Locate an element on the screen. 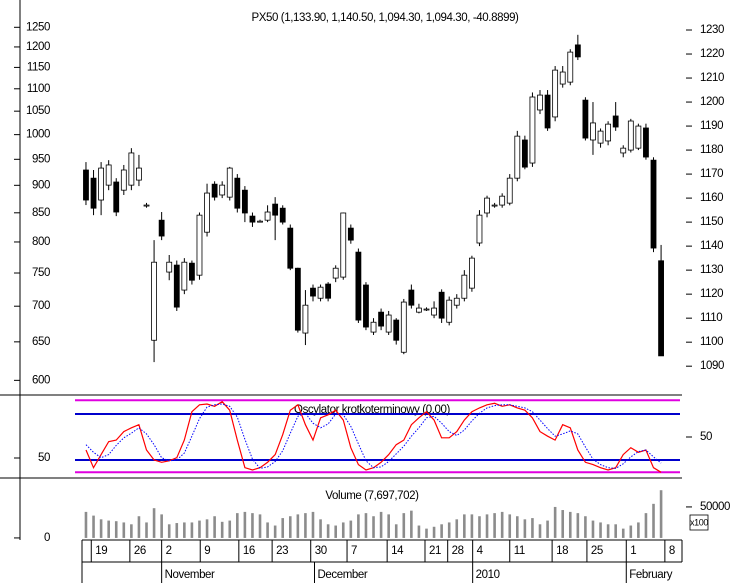 The height and width of the screenshot is (583, 740). y2-tick-label: 1000 is located at coordinates (38, 135).